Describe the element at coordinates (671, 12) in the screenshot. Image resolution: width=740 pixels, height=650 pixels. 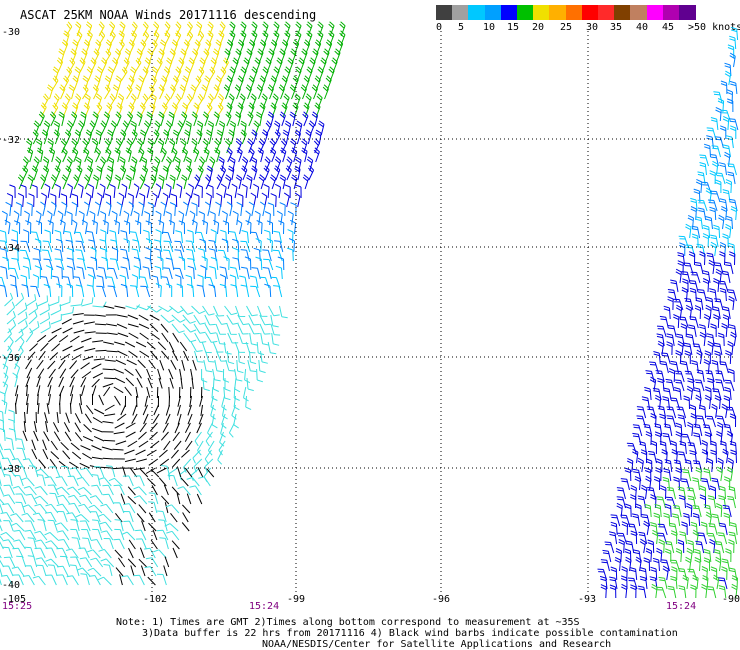
I see `legend-swatch` at that location.